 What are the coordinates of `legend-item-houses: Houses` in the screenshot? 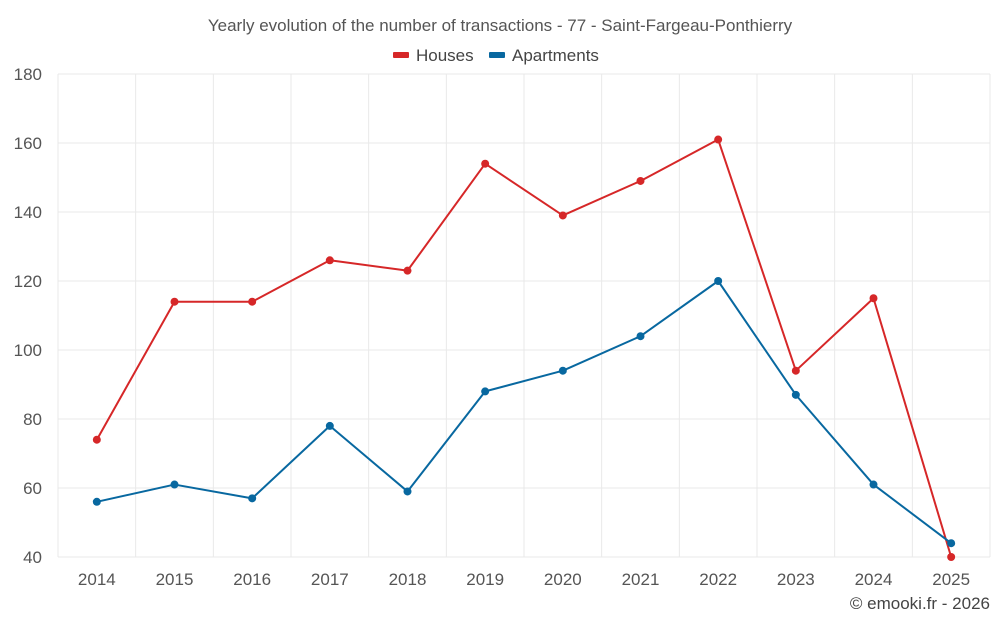 It's located at (433, 55).